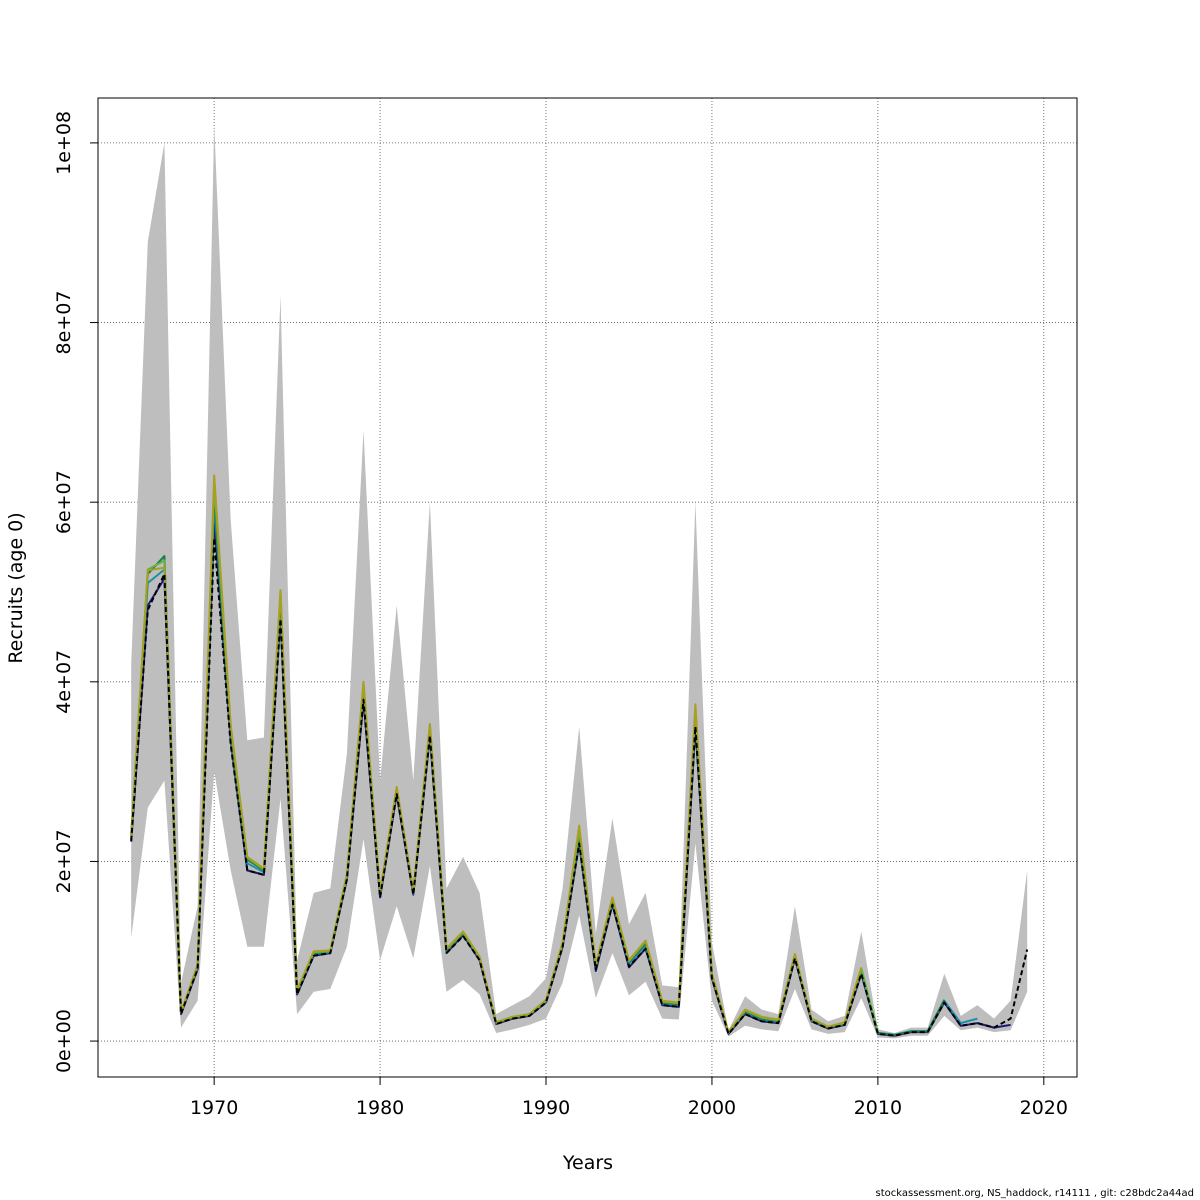  Describe the element at coordinates (64, 143) in the screenshot. I see `y-tick-label-5: 1e+08` at that location.